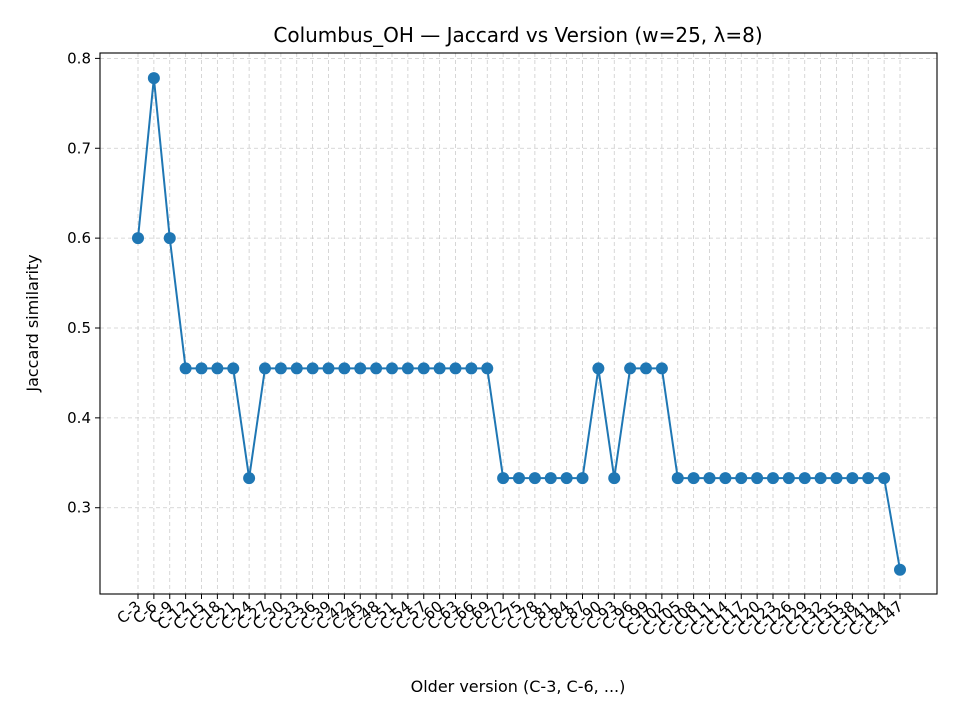 The width and height of the screenshot is (960, 720). What do you see at coordinates (32, 323) in the screenshot?
I see `y-axis-label: Jaccard similarity` at bounding box center [32, 323].